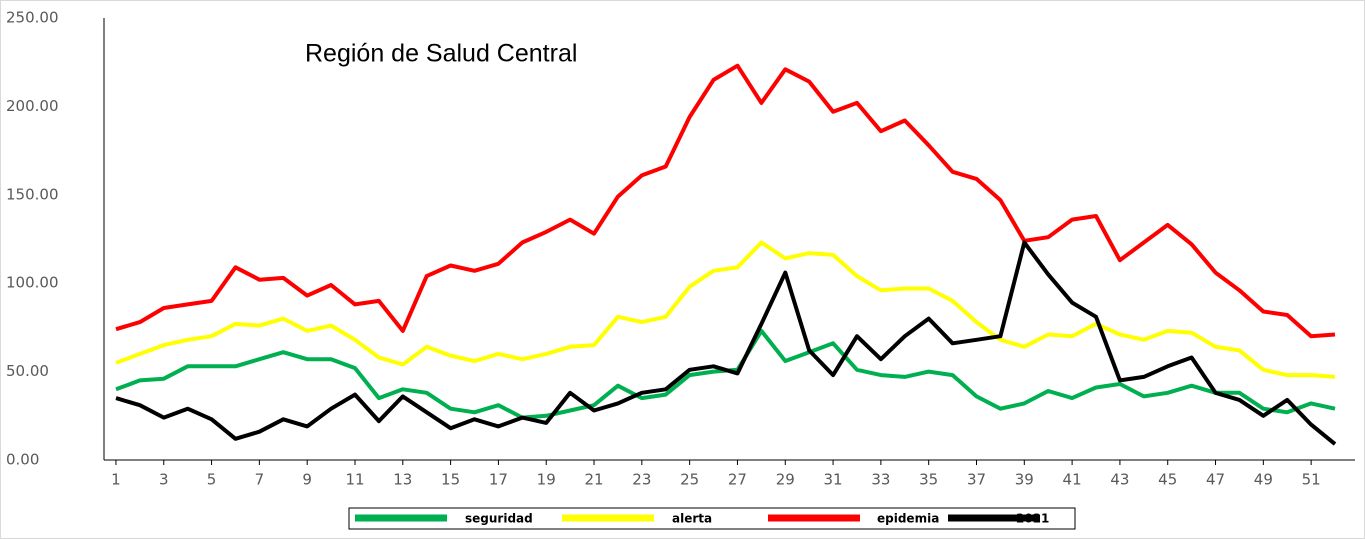  Describe the element at coordinates (1263, 480) in the screenshot. I see `x-tick-label: 49` at that location.